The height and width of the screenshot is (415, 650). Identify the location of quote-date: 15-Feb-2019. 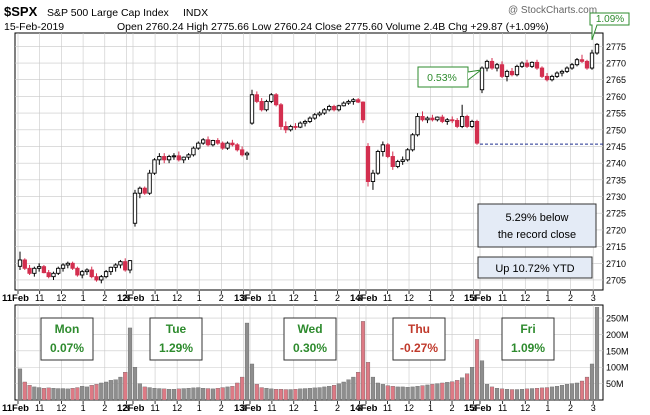
(34, 27).